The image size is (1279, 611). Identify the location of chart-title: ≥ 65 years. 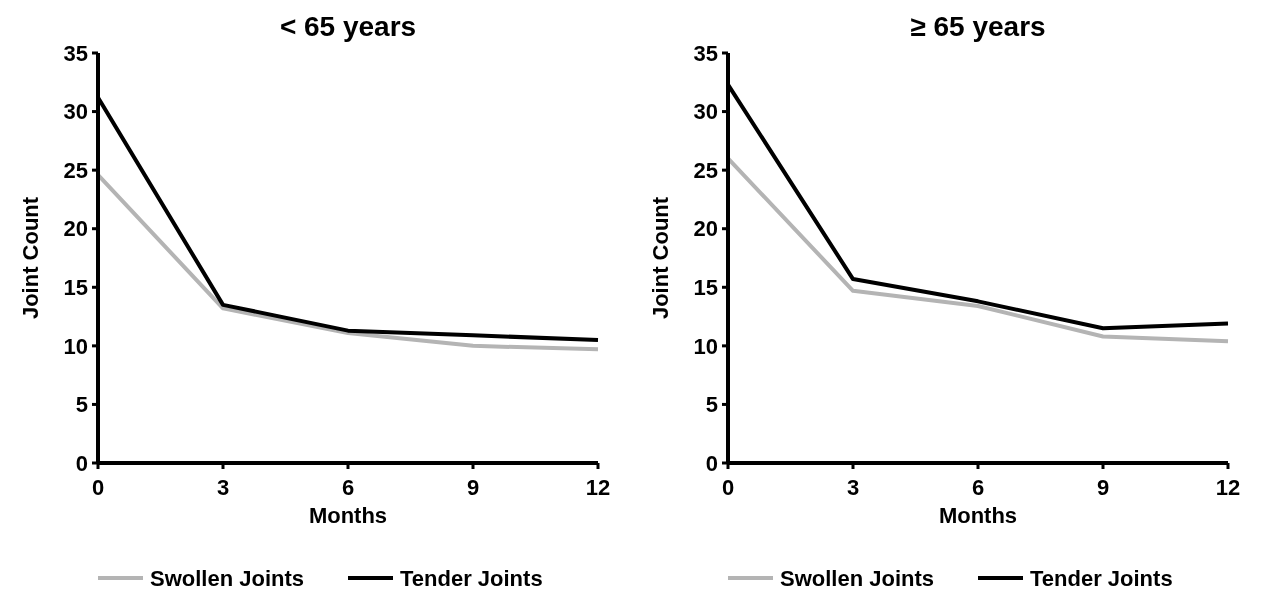
(978, 26).